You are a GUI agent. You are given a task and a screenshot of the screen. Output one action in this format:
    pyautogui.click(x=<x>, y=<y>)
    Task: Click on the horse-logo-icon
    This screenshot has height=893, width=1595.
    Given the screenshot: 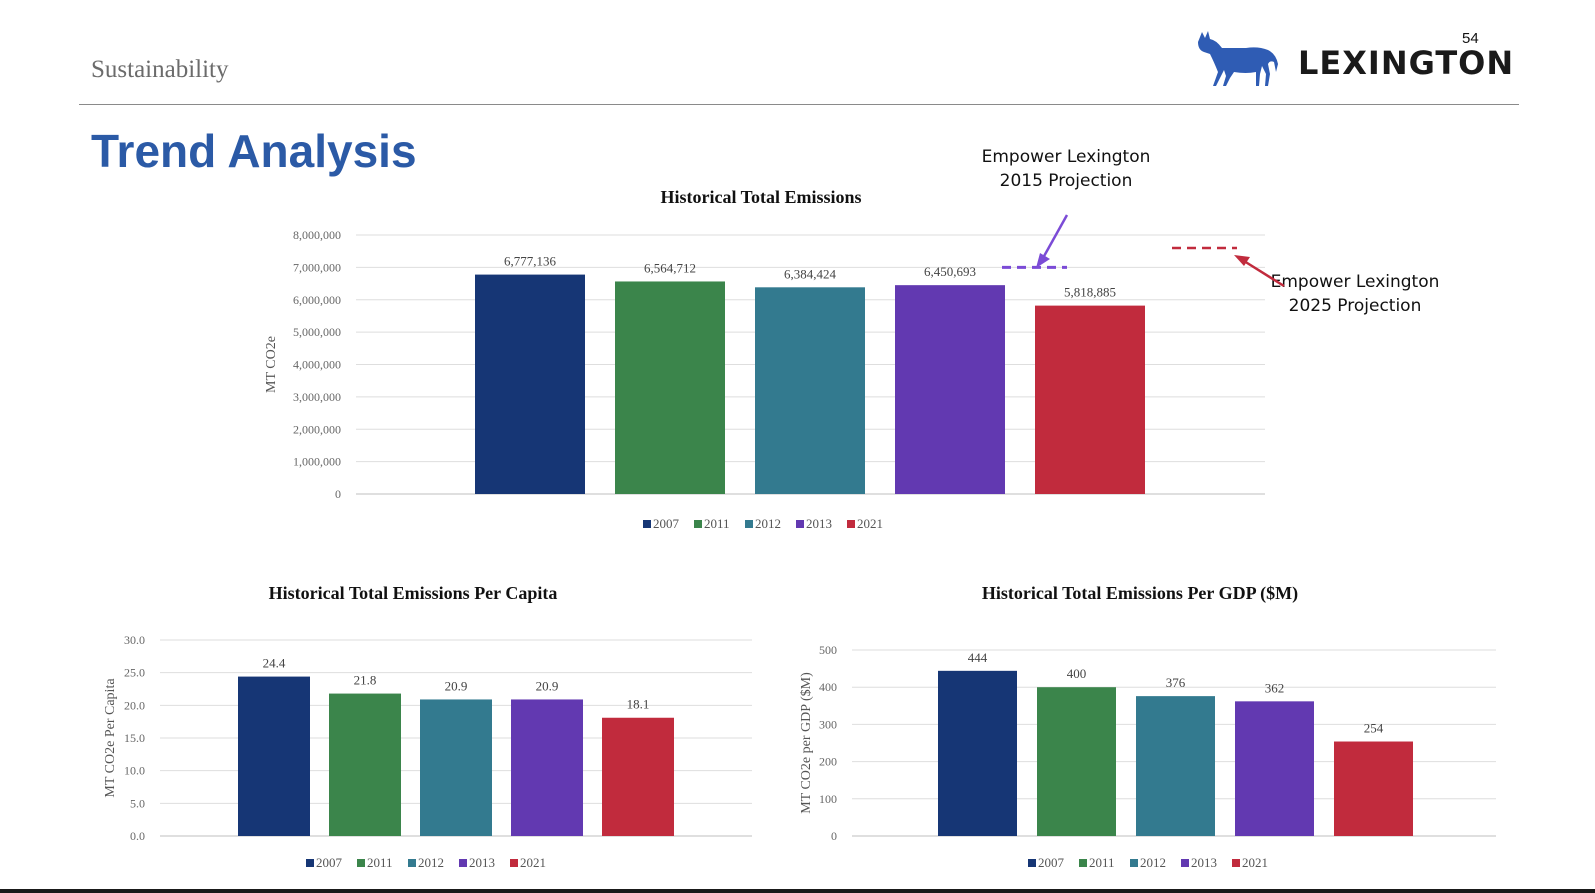 What is the action you would take?
    pyautogui.click(x=1238, y=58)
    